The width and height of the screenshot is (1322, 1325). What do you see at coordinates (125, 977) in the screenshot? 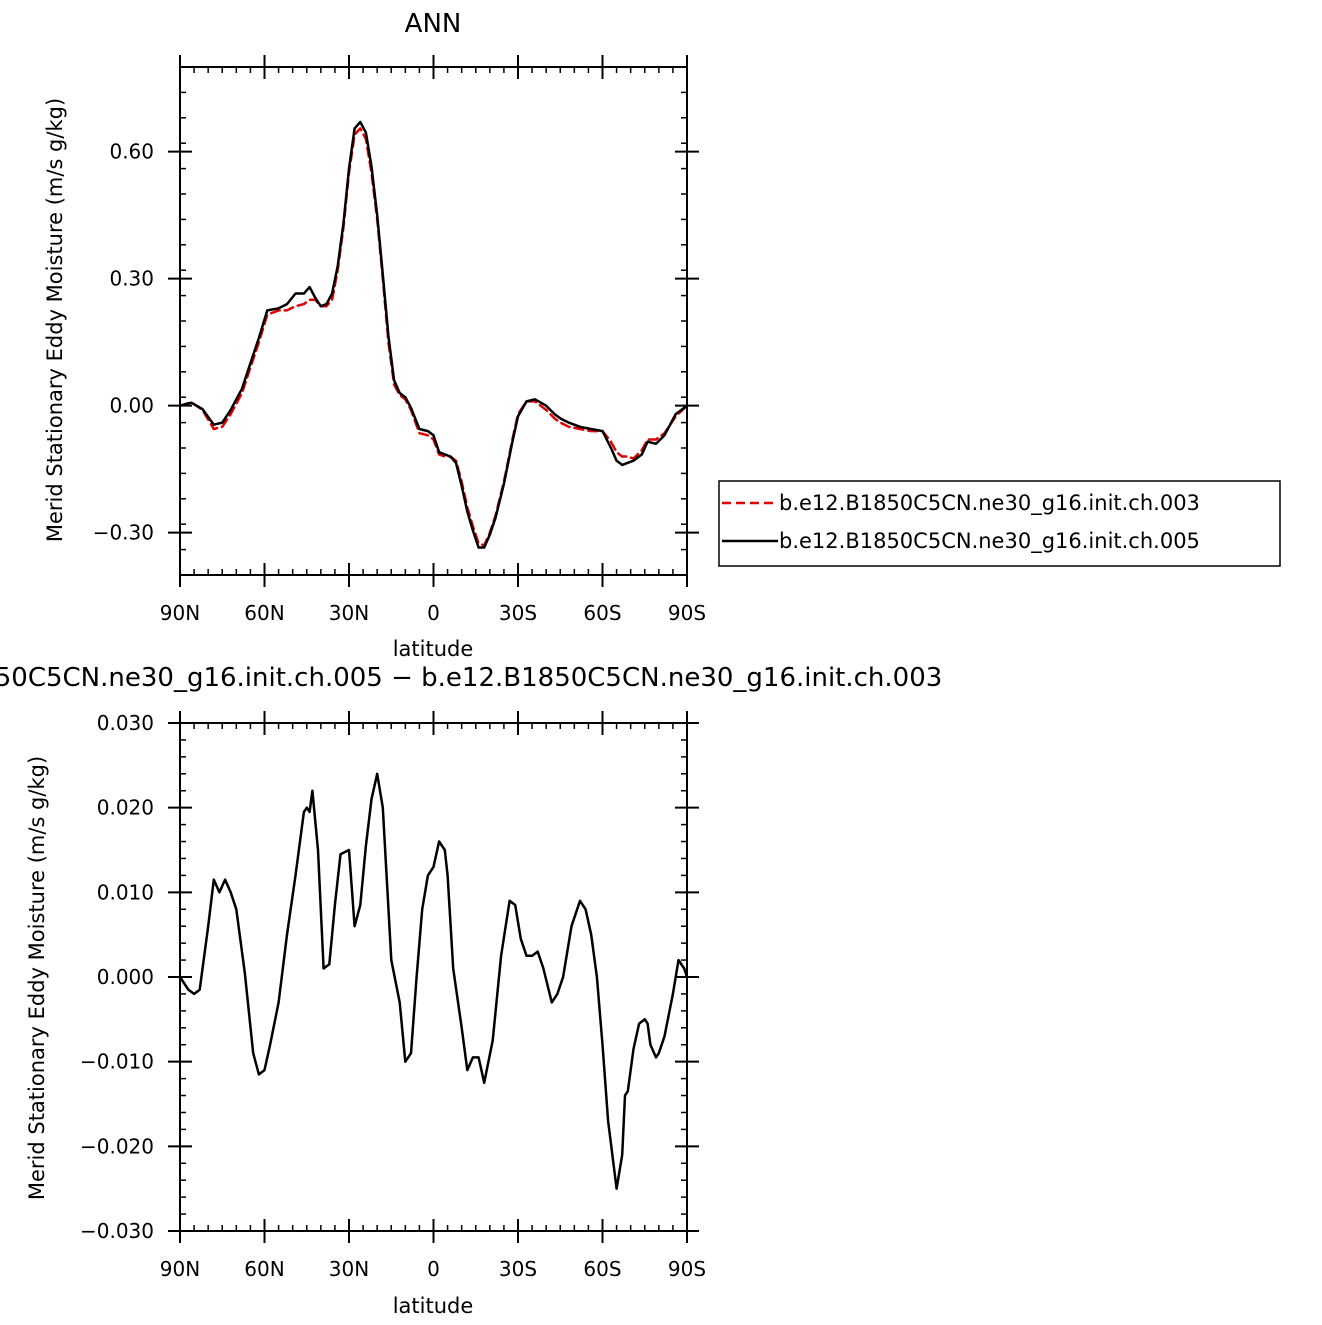
I see `bottom-y-tick-label: 0.000` at bounding box center [125, 977].